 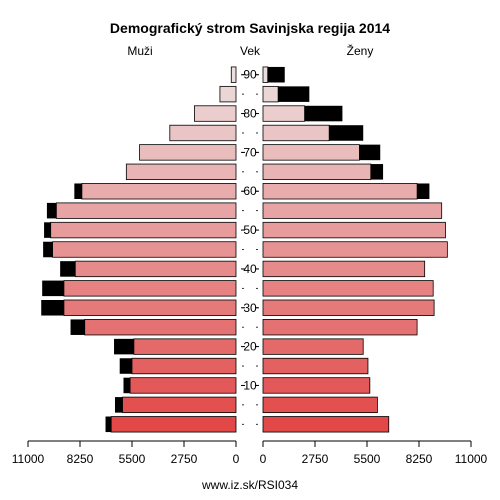 I want to click on center-axis-label: Vek, so click(x=250, y=51).